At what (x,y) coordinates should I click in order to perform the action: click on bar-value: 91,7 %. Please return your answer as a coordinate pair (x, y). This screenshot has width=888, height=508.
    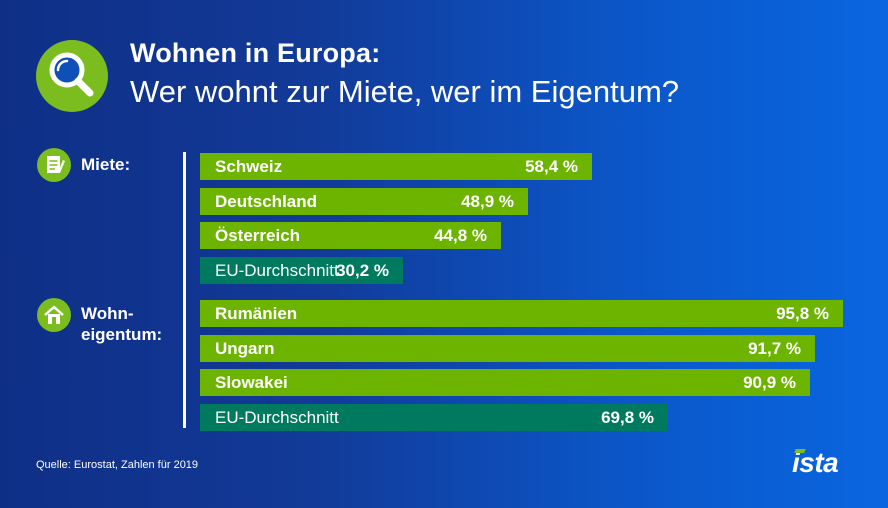
    Looking at the image, I should click on (774, 348).